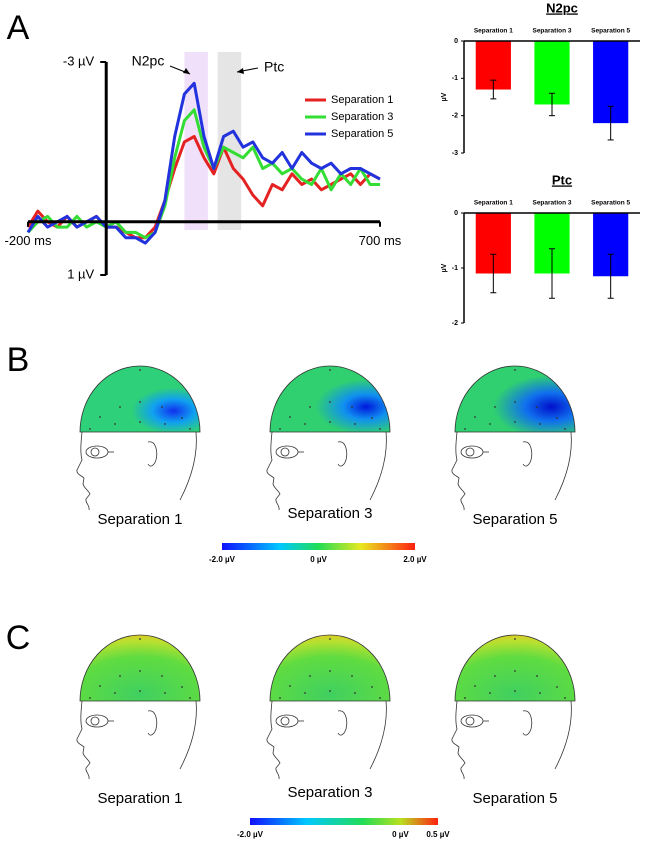  Describe the element at coordinates (79, 60) in the screenshot. I see `y-tick-label: -3 µV` at that location.